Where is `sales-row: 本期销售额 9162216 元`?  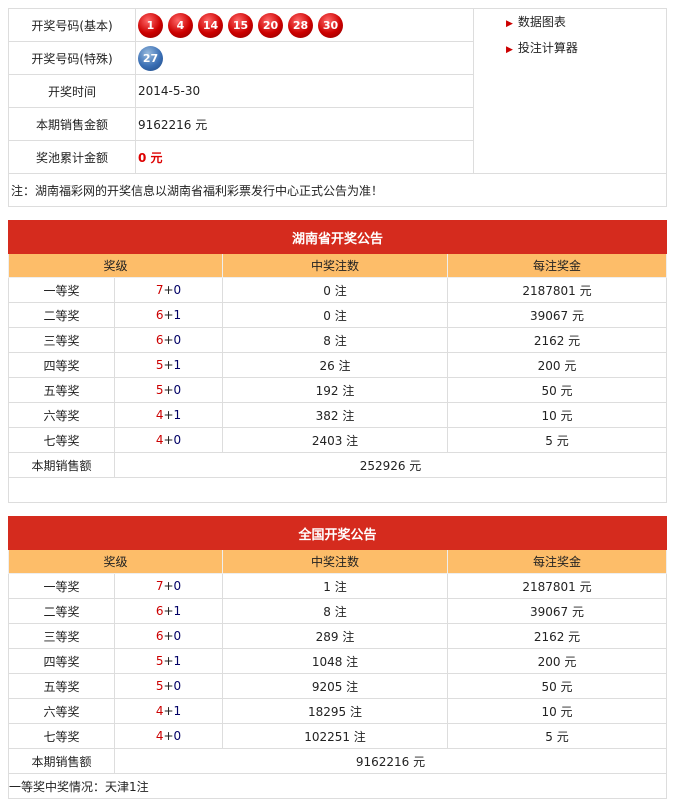 sales-row: 本期销售额 9162216 元 is located at coordinates (337, 761).